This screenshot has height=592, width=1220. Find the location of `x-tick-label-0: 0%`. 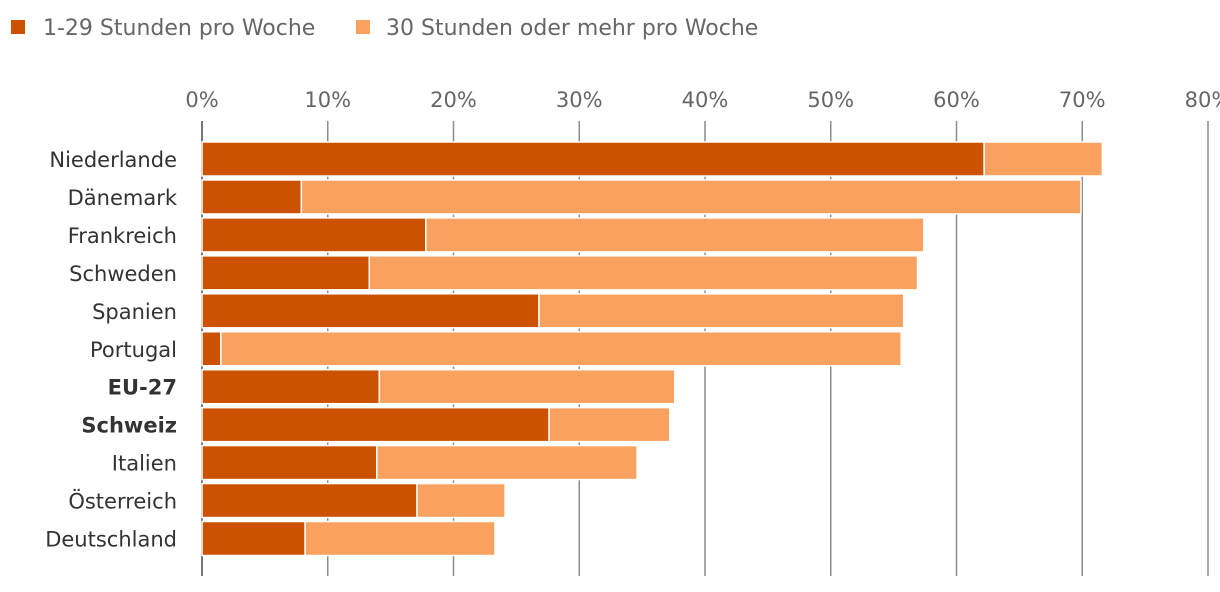

x-tick-label-0: 0% is located at coordinates (201, 100).